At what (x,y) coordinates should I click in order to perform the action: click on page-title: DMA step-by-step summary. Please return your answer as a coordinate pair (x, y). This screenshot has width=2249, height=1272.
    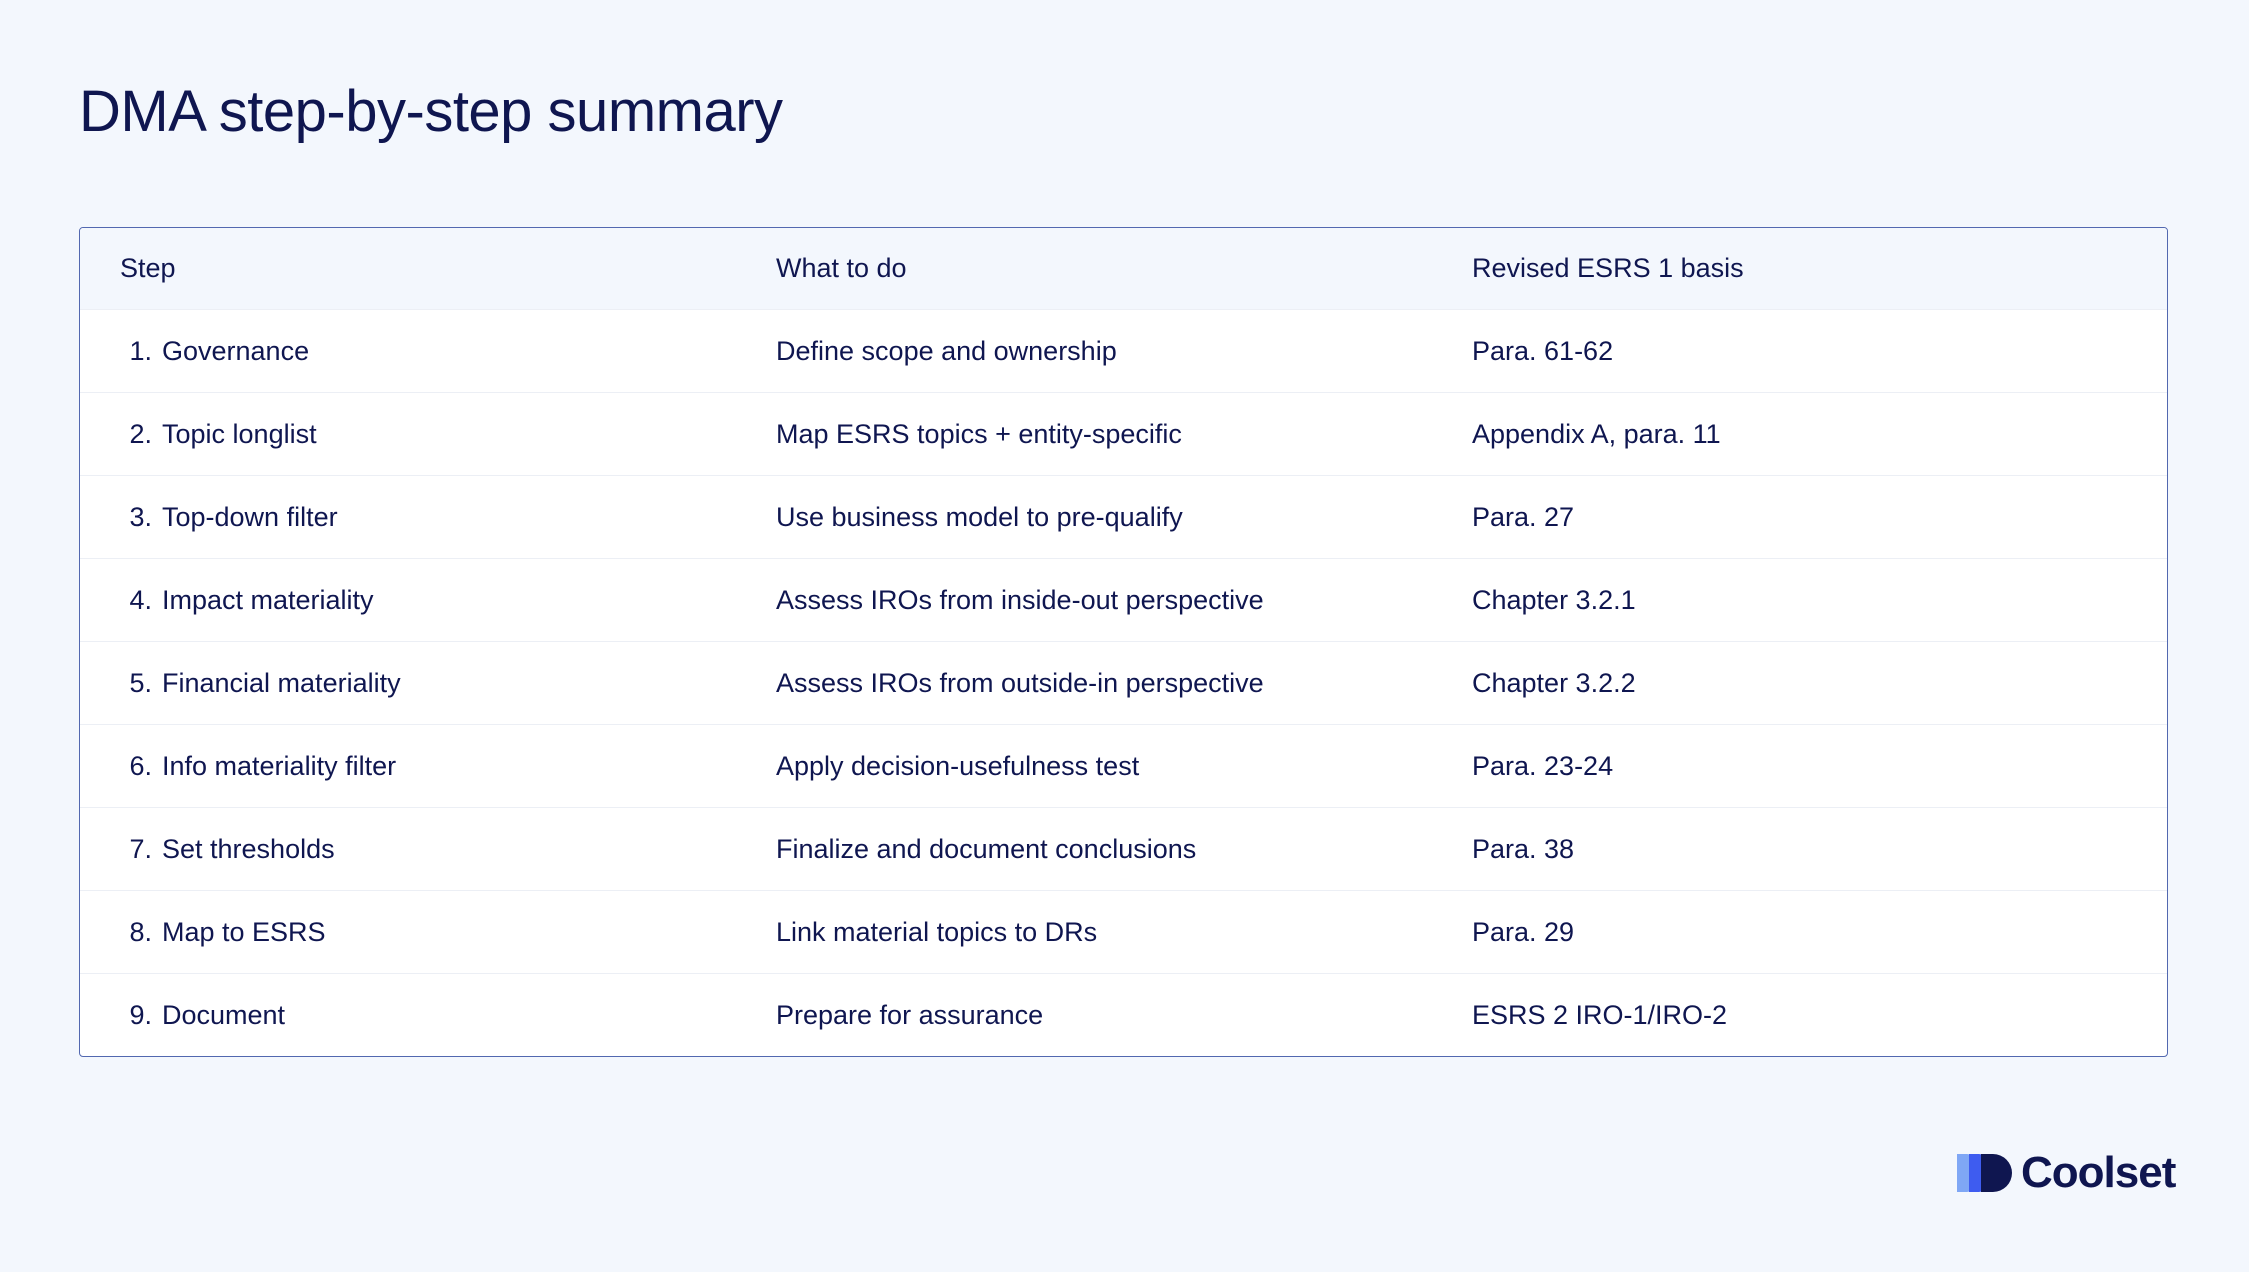
    Looking at the image, I should click on (431, 111).